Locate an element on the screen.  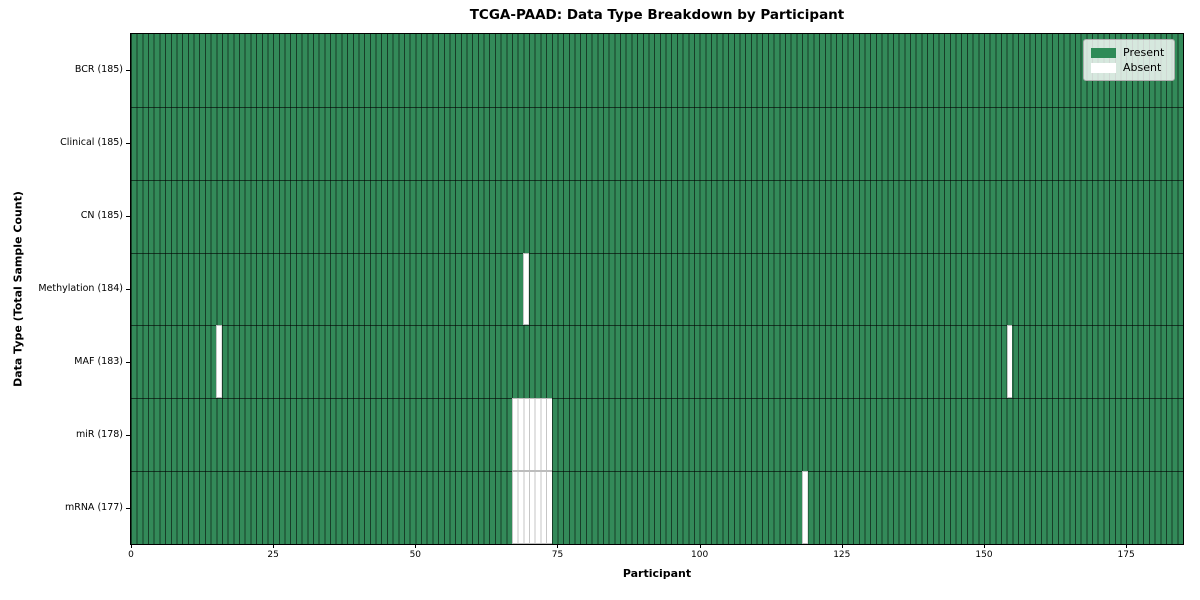
present-swatch-icon is located at coordinates (1103, 52).